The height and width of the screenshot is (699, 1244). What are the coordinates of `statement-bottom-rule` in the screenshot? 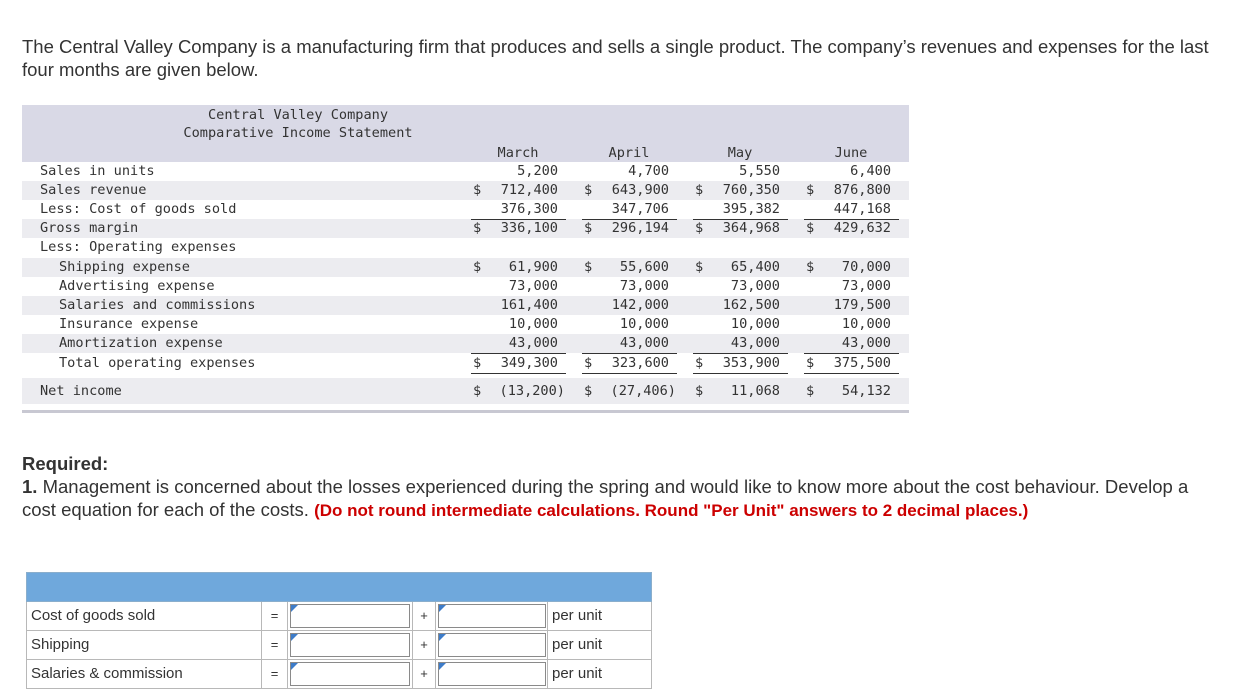 It's located at (465, 411).